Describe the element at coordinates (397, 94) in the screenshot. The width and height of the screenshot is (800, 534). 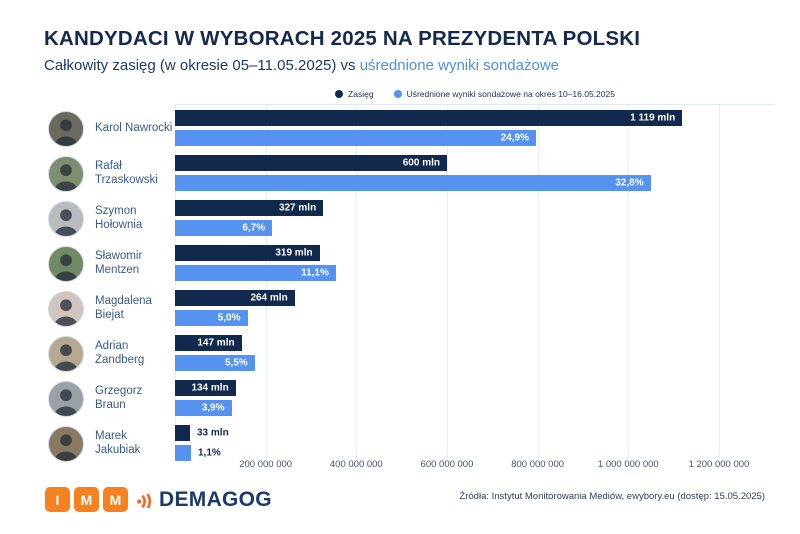
I see `legend-dot-blue-icon` at that location.